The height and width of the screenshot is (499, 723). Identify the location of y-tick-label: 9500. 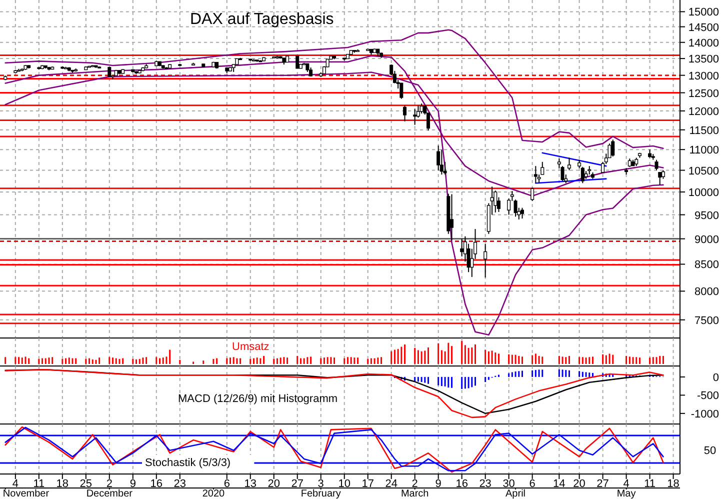
(706, 216).